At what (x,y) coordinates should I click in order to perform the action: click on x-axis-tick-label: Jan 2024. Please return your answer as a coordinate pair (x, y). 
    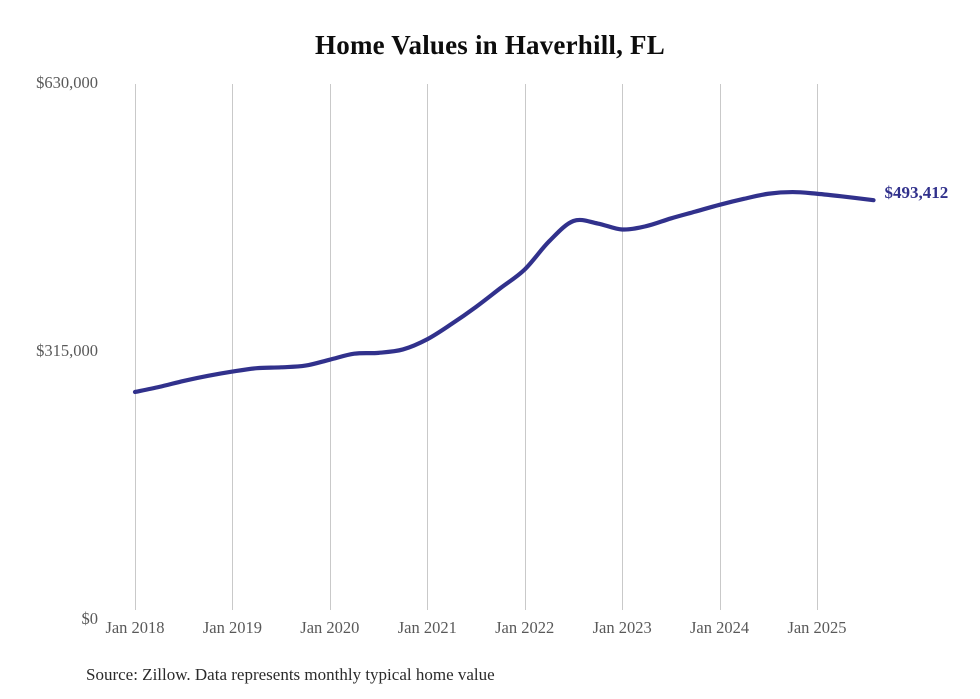
    Looking at the image, I should click on (720, 627).